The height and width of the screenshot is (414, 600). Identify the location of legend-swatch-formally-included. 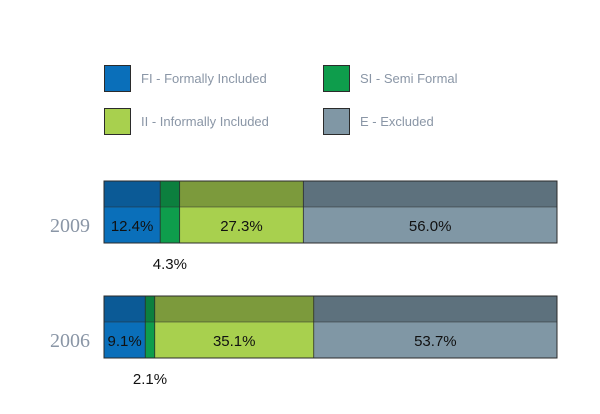
(117, 78).